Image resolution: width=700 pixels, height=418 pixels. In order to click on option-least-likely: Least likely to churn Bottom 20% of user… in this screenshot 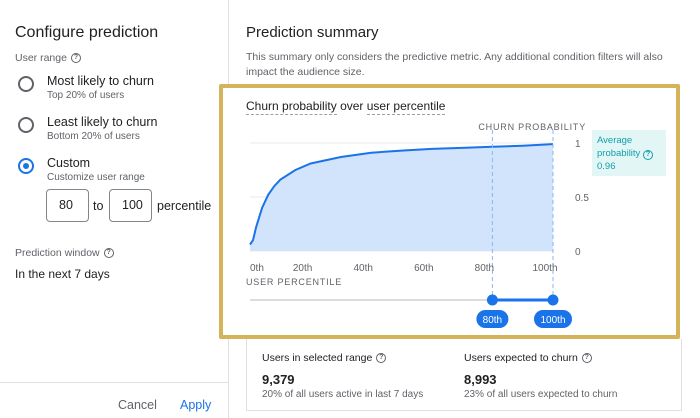, I will do `click(87, 129)`.